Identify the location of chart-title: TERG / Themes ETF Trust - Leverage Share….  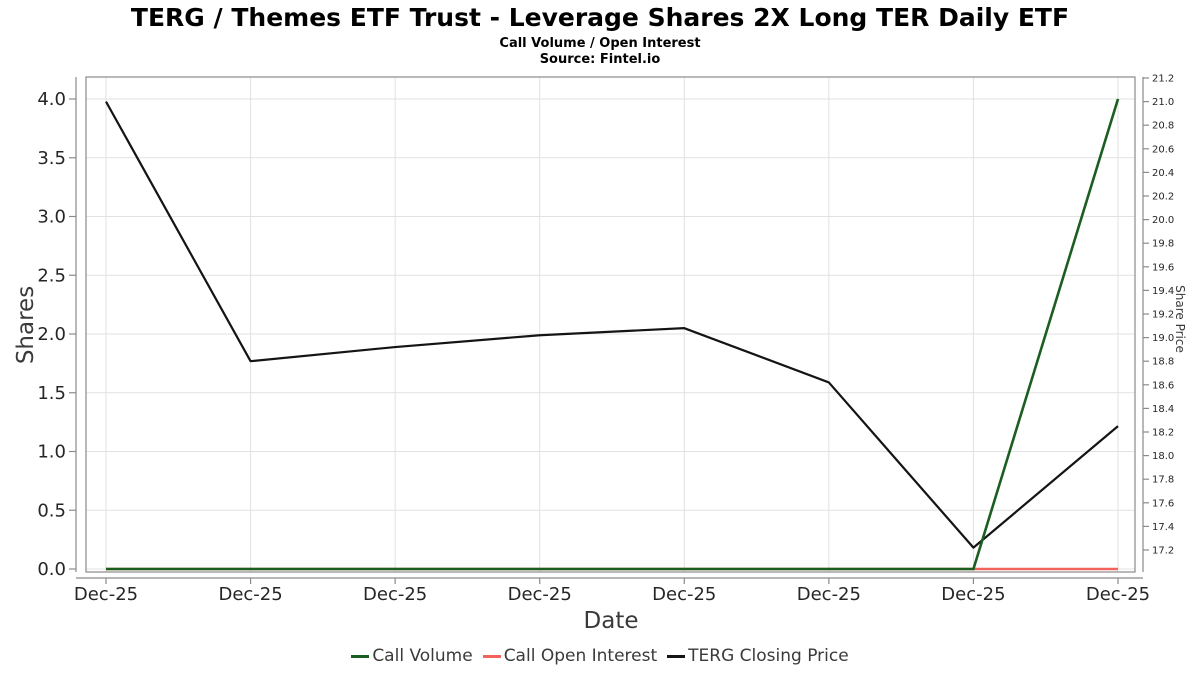
(600, 17).